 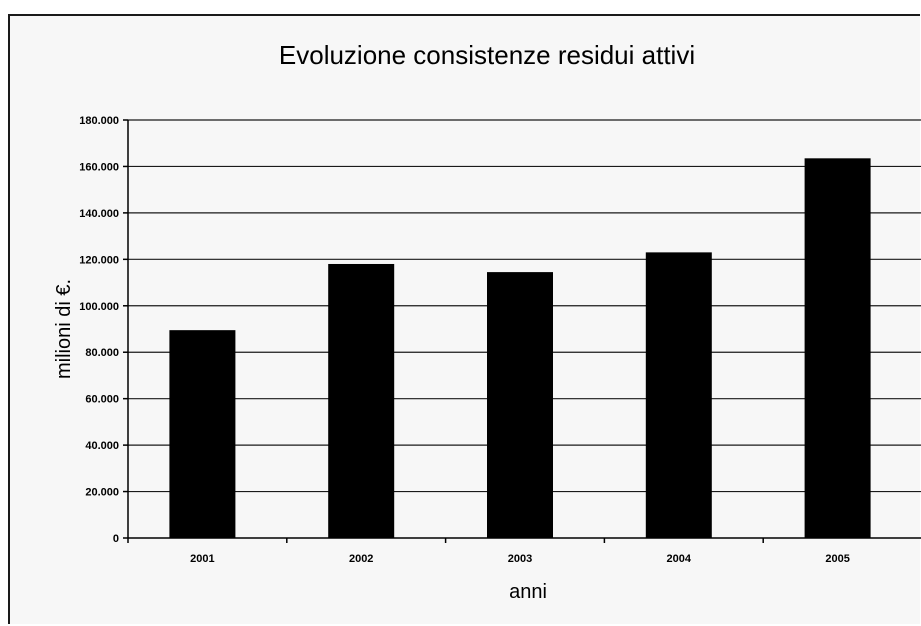 I want to click on y-tick-label: 120.000, so click(x=99, y=260).